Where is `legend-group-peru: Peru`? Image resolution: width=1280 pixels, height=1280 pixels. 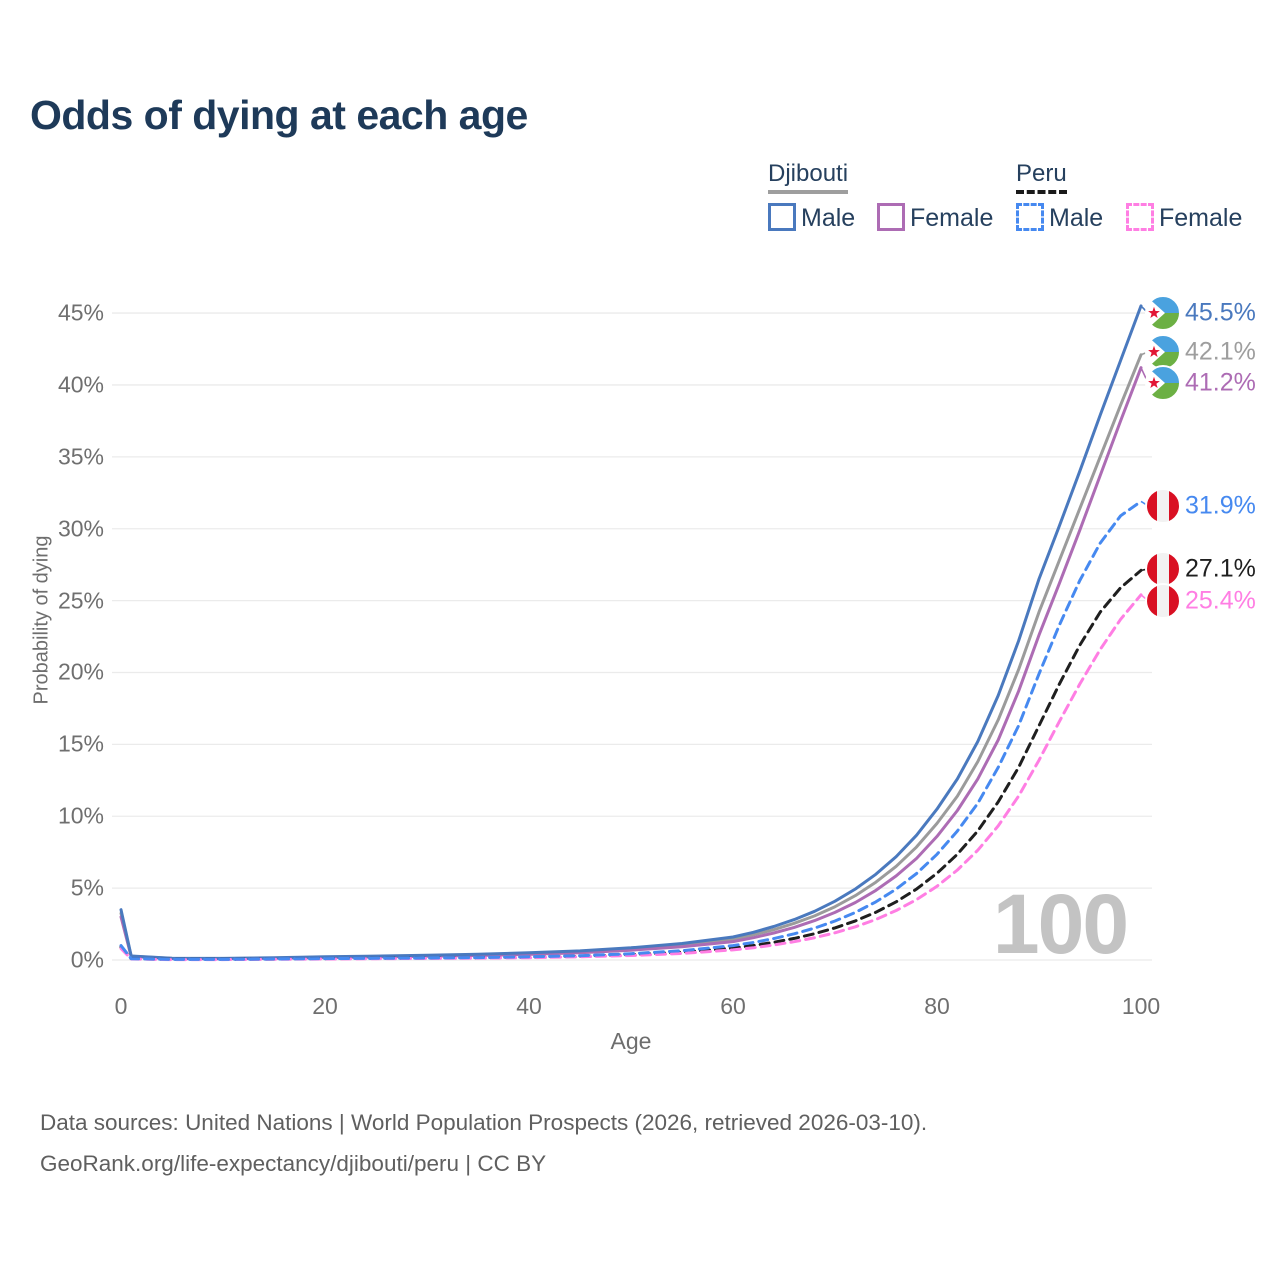 legend-group-peru: Peru is located at coordinates (1041, 177).